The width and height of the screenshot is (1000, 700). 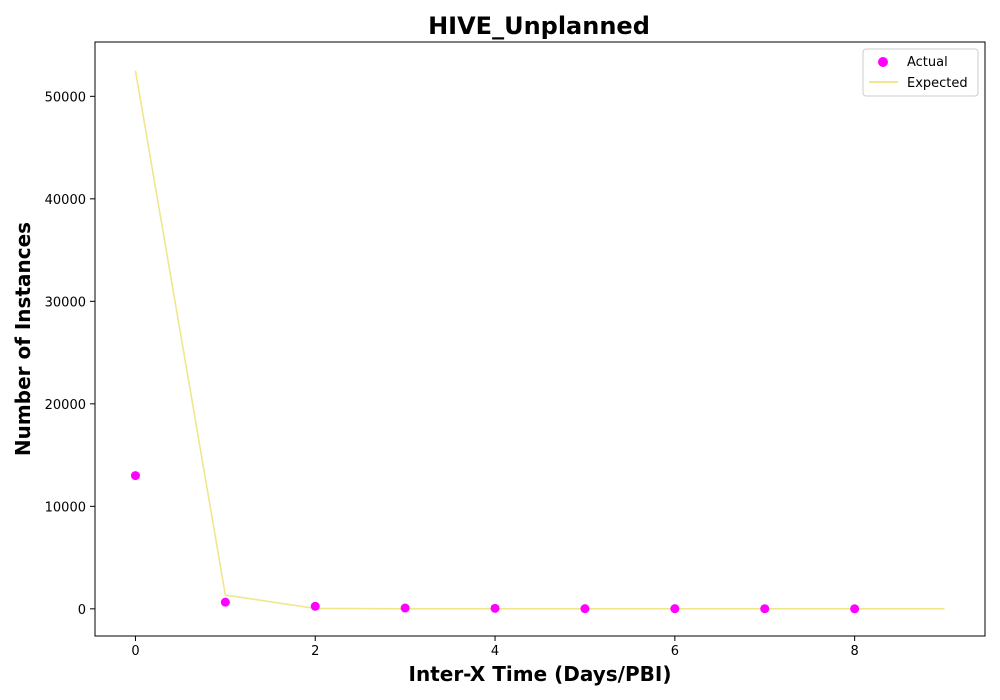 I want to click on legend-box, so click(x=920, y=72).